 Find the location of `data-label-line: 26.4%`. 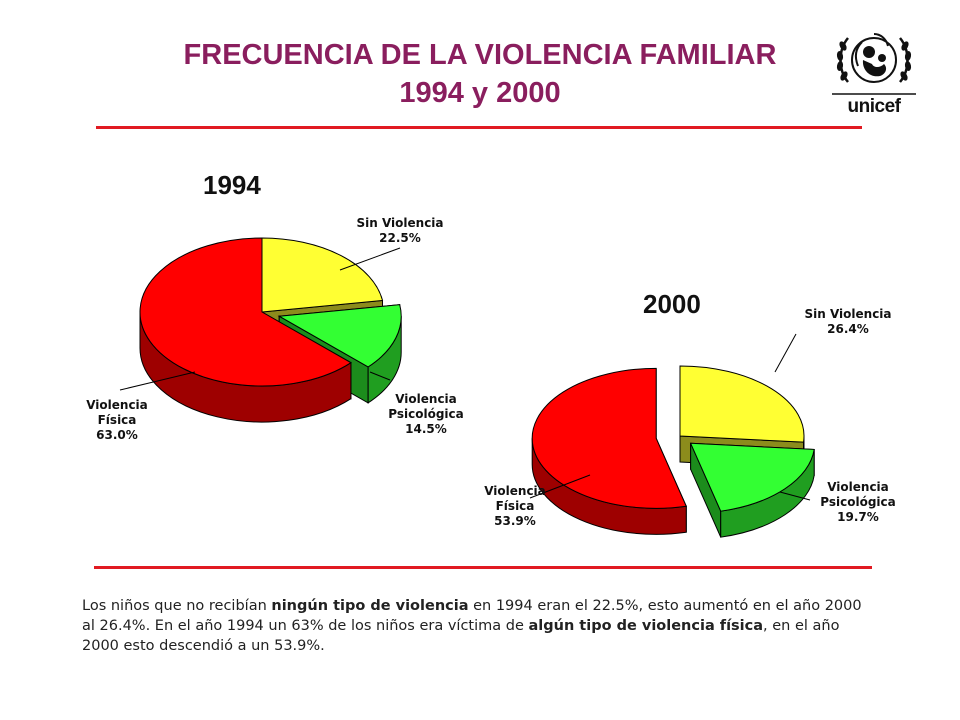

data-label-line: 26.4% is located at coordinates (848, 329).